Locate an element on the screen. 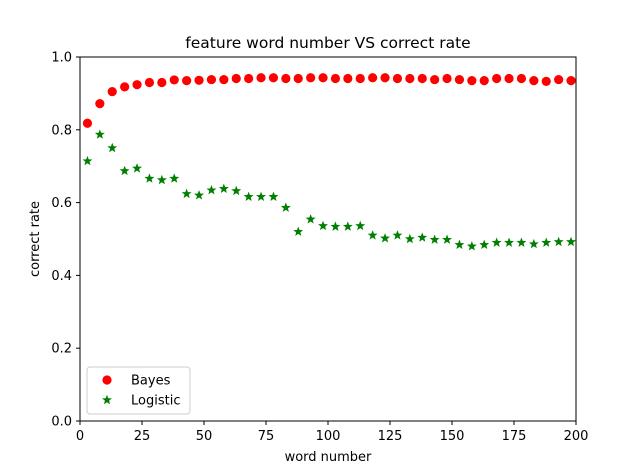 The width and height of the screenshot is (640, 473). x-tick-label: 75 is located at coordinates (266, 436).